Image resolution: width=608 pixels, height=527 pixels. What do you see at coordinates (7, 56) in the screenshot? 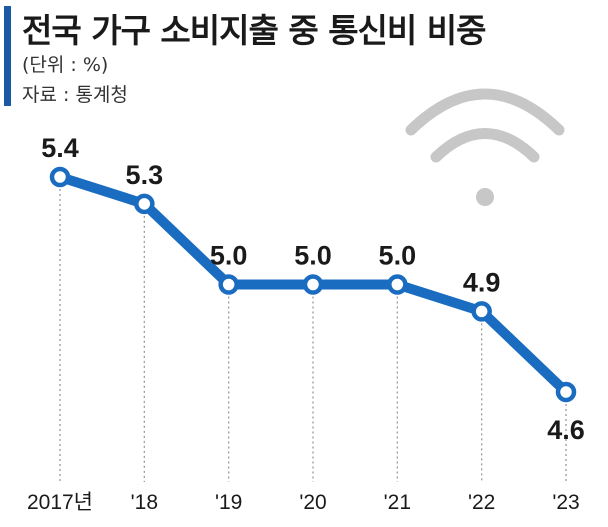
I see `title-accent-bar` at bounding box center [7, 56].